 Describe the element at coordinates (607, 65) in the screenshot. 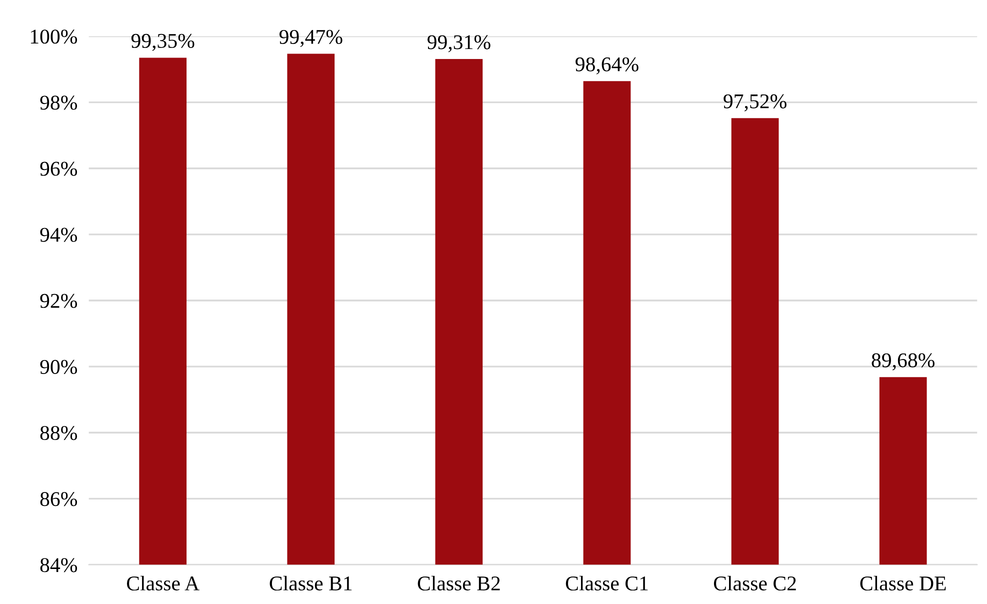

I see `data-label: 98,64%` at that location.